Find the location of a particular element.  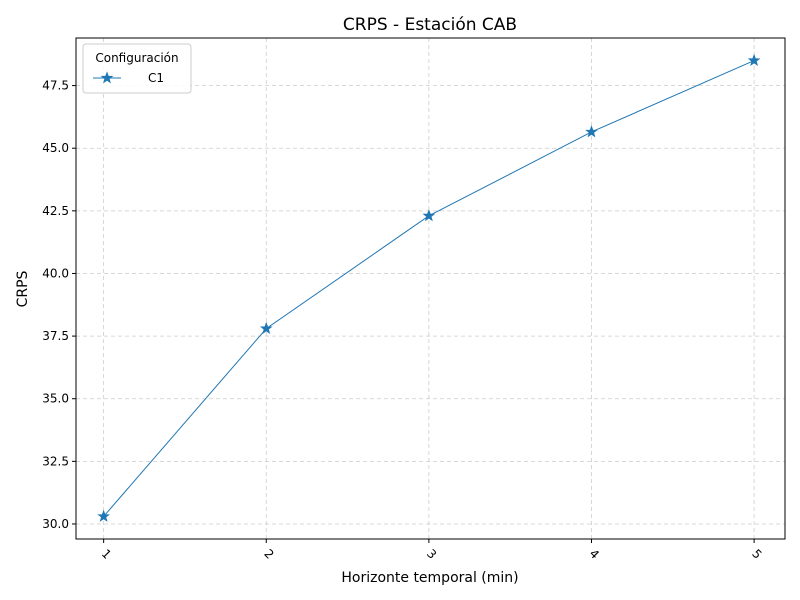

legend-title: Configuración is located at coordinates (136, 58).